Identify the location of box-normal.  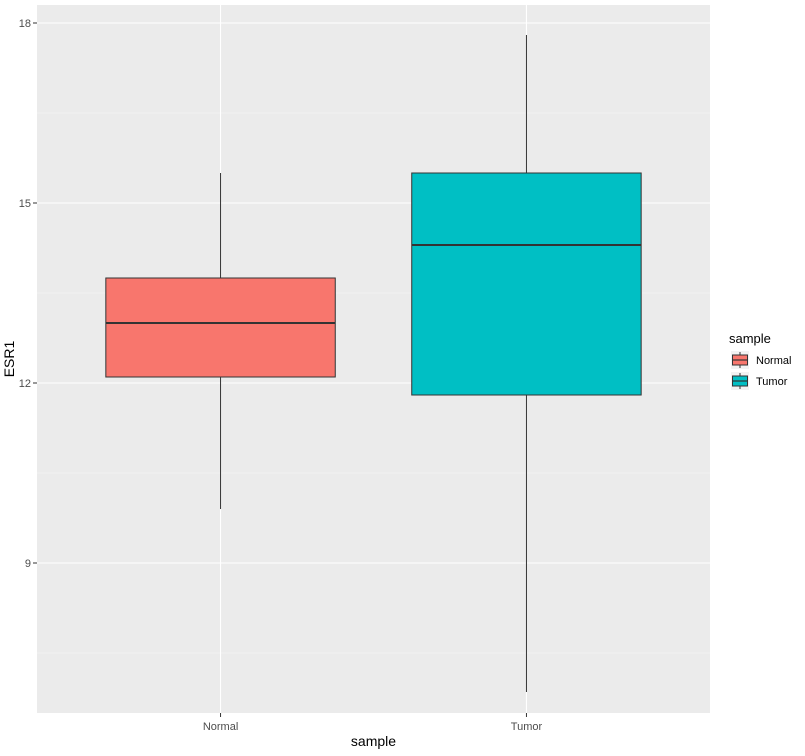
(220, 341).